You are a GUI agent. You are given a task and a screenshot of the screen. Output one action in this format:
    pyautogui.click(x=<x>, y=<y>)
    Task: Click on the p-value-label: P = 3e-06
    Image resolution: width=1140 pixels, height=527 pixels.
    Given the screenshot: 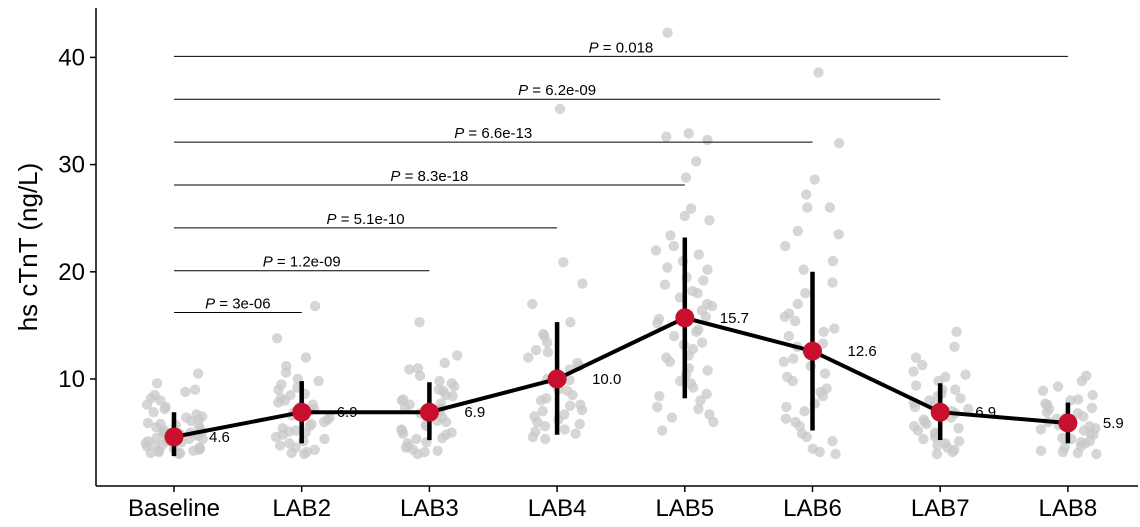 What is the action you would take?
    pyautogui.click(x=237, y=304)
    